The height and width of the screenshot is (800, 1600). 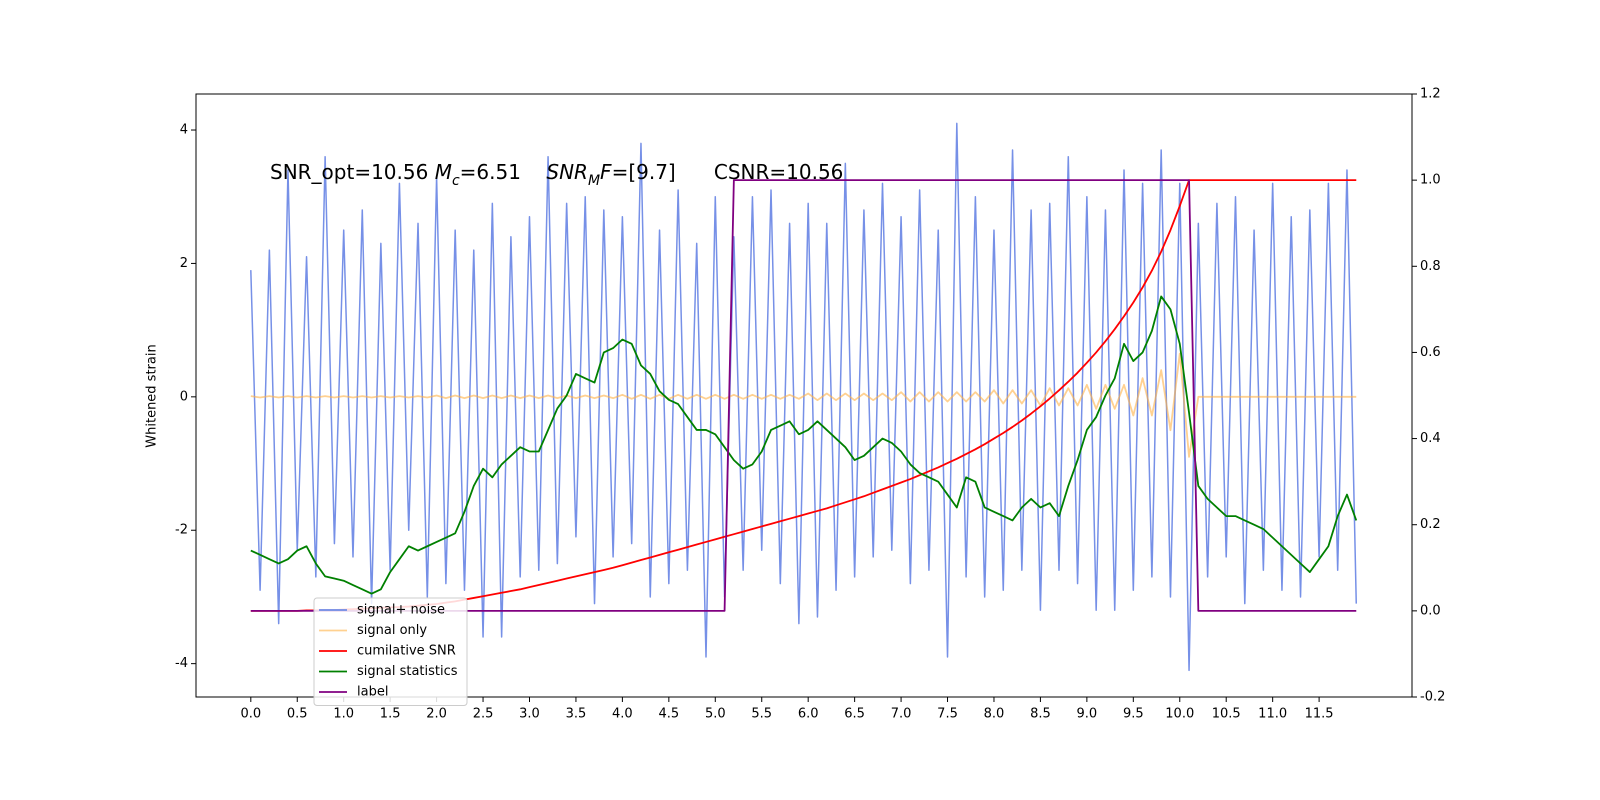 What do you see at coordinates (184, 396) in the screenshot?
I see `y-tick-label: 0` at bounding box center [184, 396].